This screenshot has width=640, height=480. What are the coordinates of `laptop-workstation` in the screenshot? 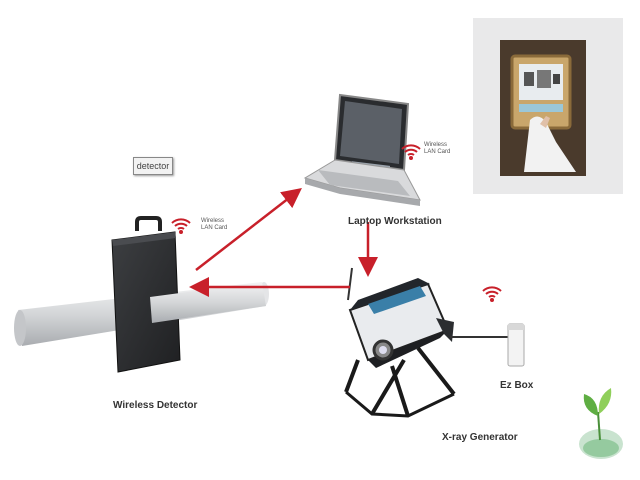 It's located at (362, 149).